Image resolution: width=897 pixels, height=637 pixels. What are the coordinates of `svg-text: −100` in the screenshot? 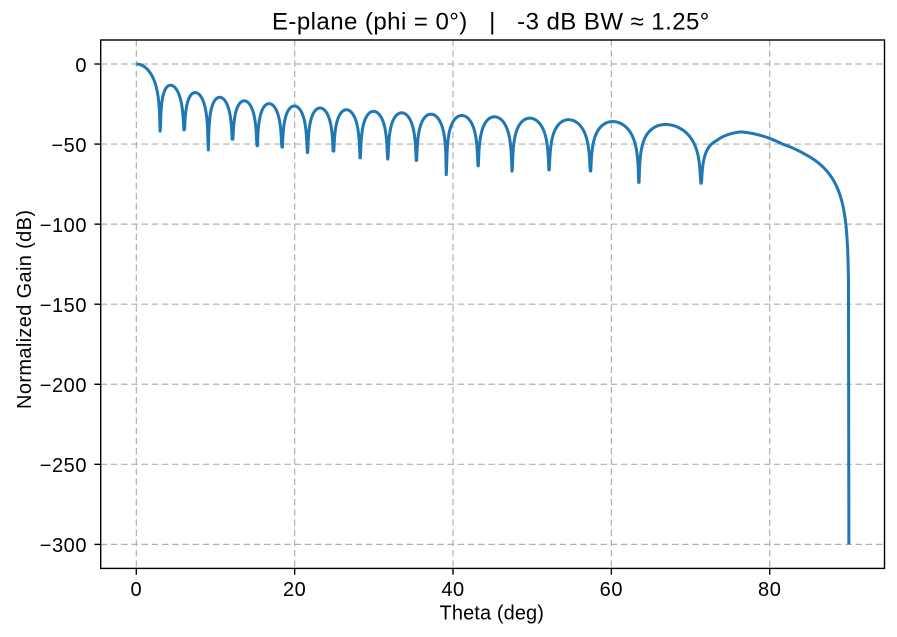 It's located at (63, 226).